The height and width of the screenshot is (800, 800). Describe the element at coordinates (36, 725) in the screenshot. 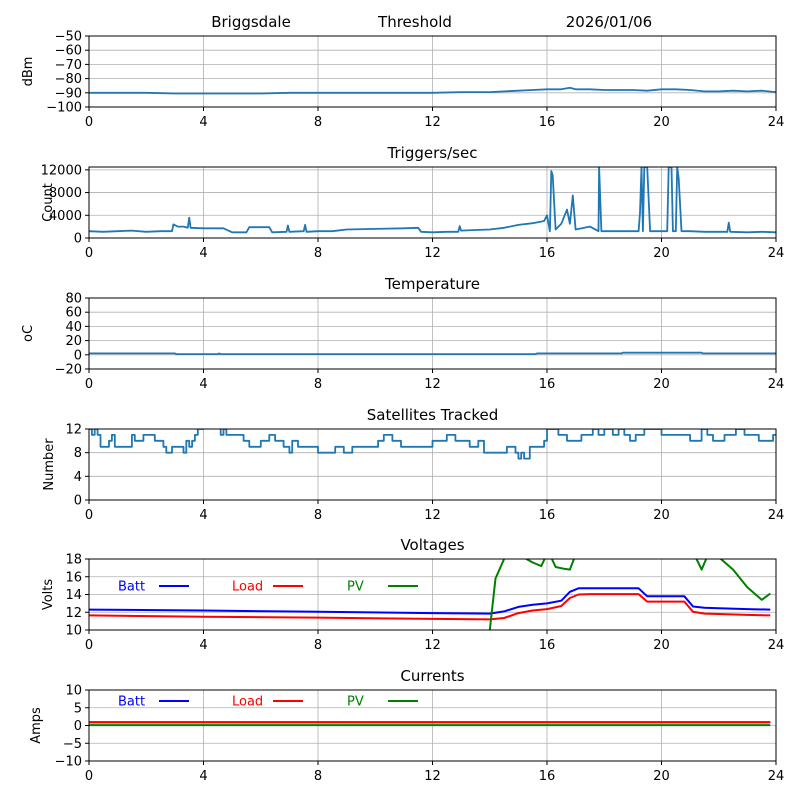

I see `y-axis-label: Amps` at that location.